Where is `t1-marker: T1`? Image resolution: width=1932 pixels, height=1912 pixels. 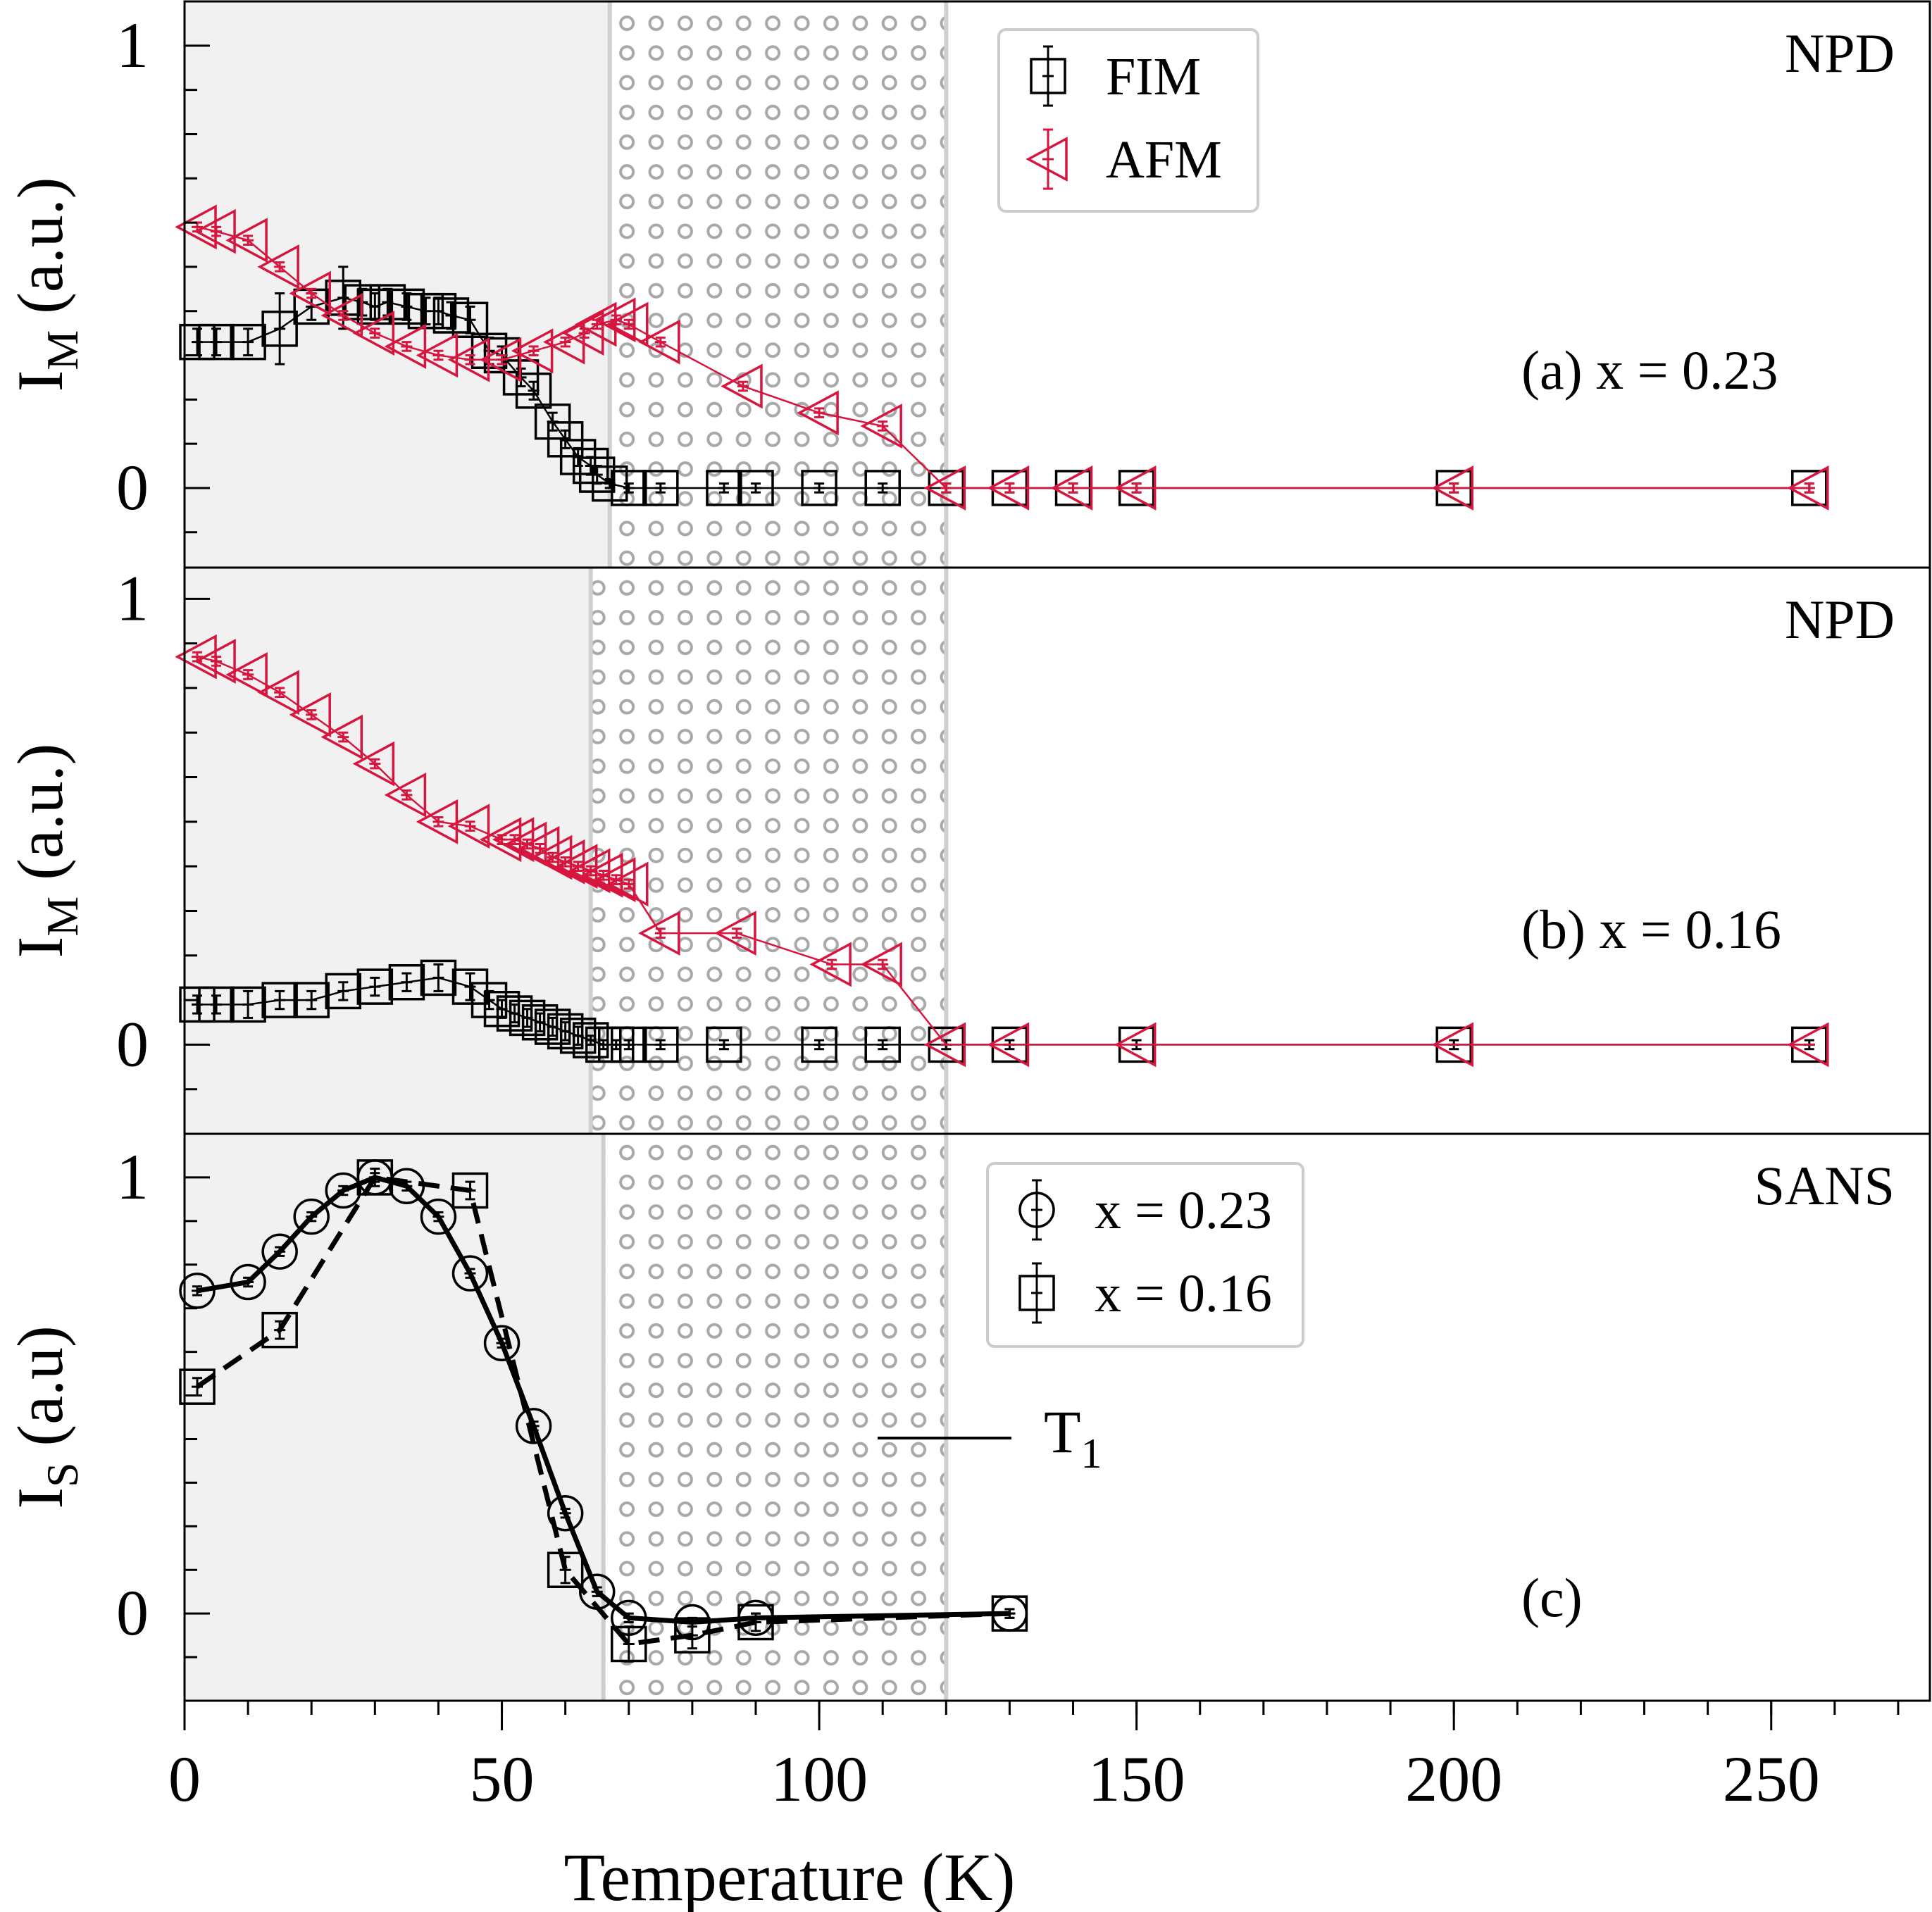
t1-marker: T1 is located at coordinates (990, 1437).